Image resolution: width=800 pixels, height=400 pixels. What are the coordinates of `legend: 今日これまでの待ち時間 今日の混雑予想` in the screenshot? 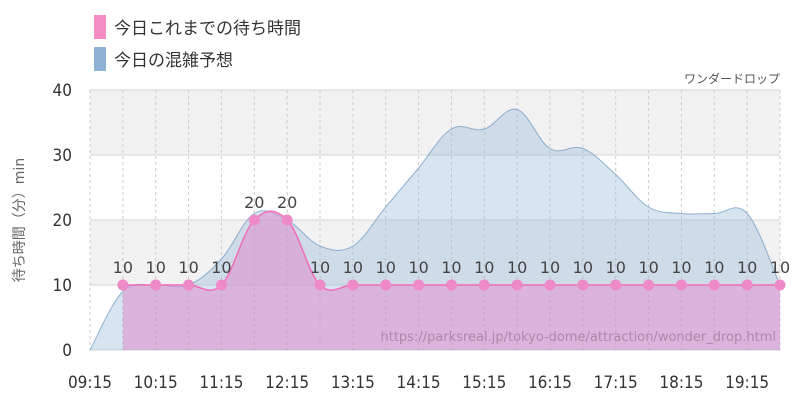 It's located at (197, 43).